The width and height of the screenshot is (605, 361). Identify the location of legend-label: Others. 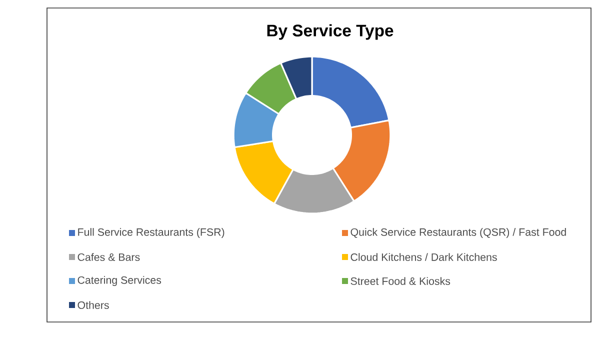
(93, 305).